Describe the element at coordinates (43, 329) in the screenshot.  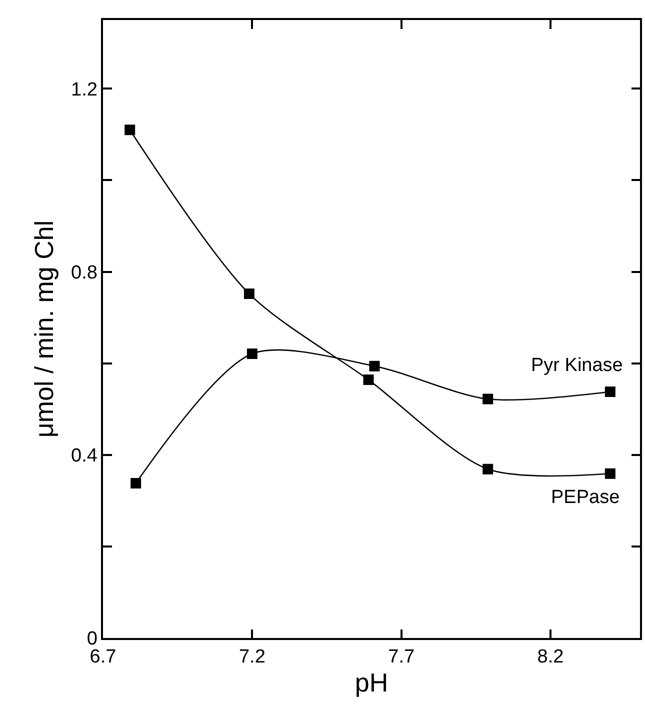
I see `y-axis-title: μmol / min. mg Chl` at that location.